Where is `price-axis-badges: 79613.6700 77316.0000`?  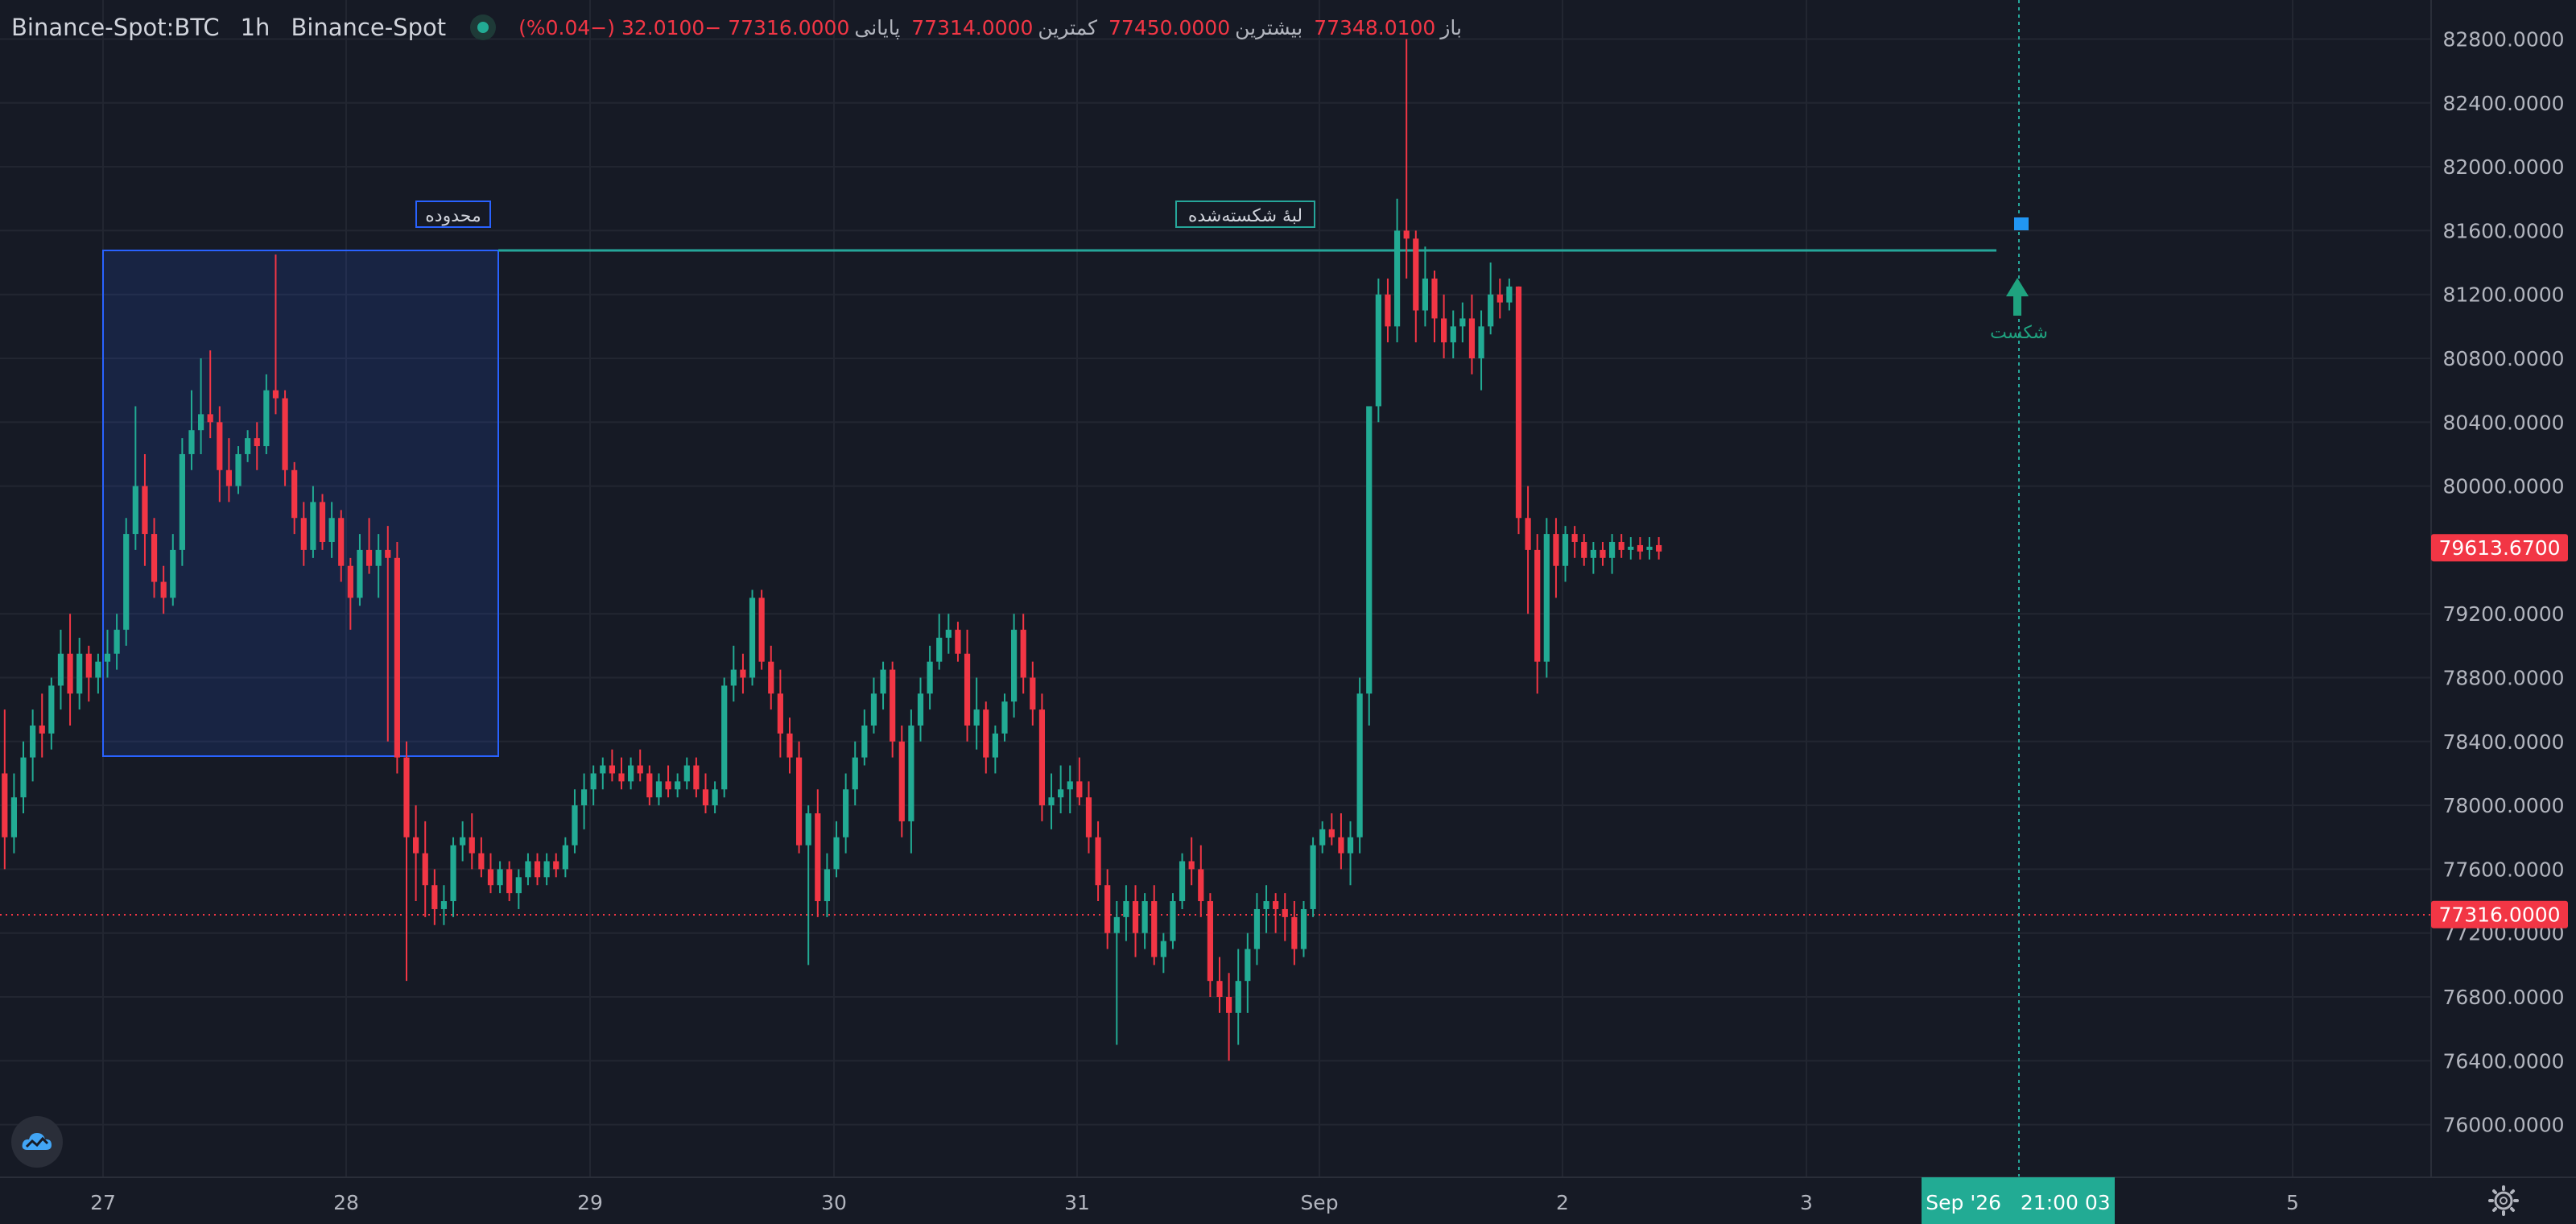 price-axis-badges: 79613.6700 77316.0000 is located at coordinates (2499, 731).